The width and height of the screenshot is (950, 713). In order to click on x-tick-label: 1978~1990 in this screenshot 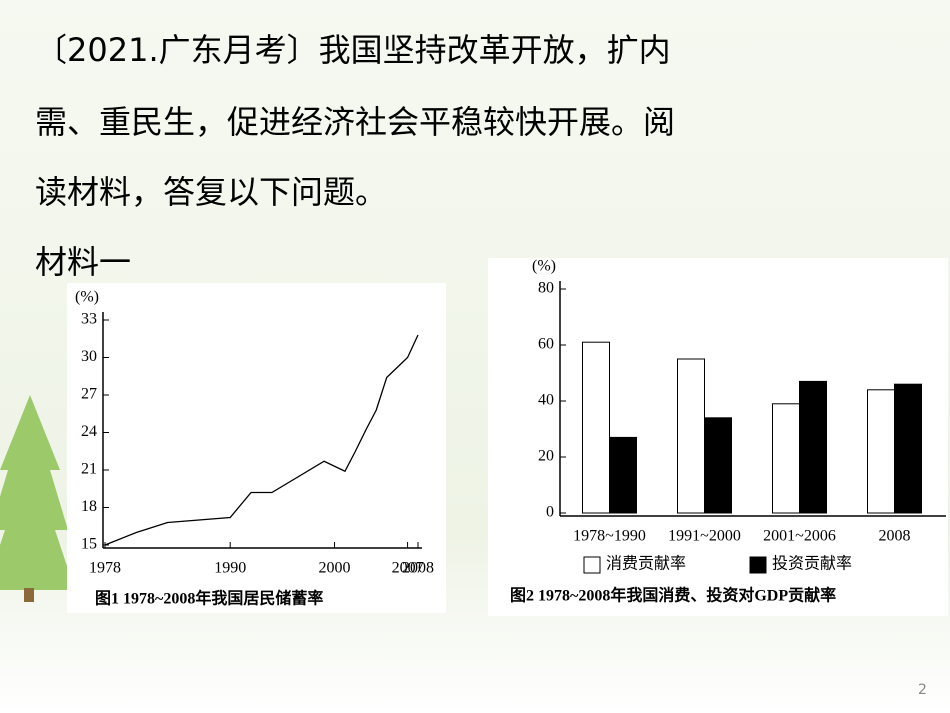, I will do `click(609, 536)`.